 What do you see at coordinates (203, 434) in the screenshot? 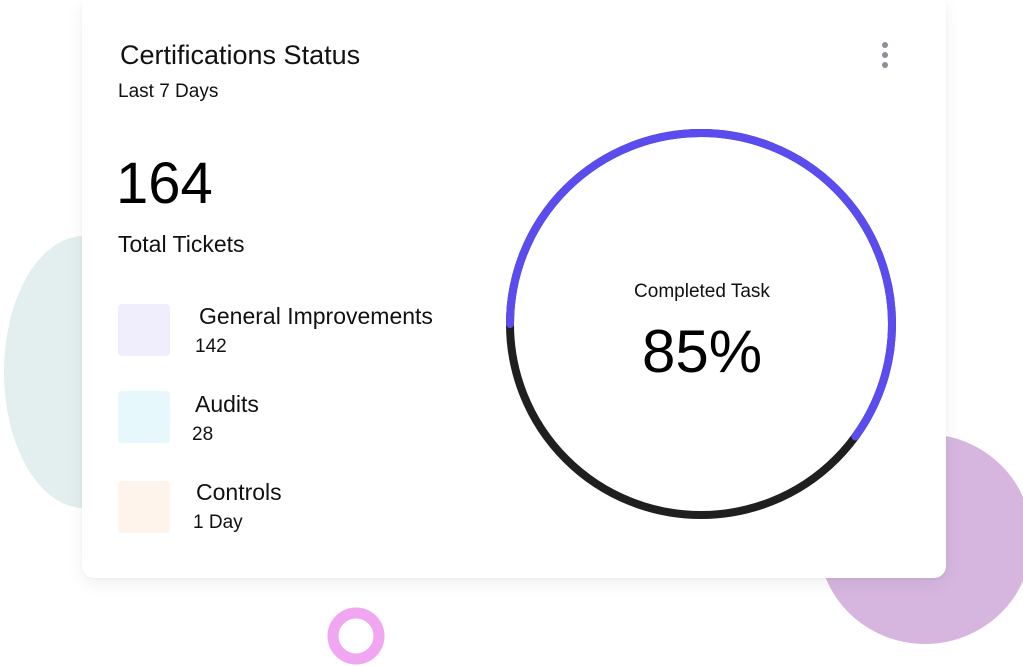
I see `legend-value: 28` at bounding box center [203, 434].